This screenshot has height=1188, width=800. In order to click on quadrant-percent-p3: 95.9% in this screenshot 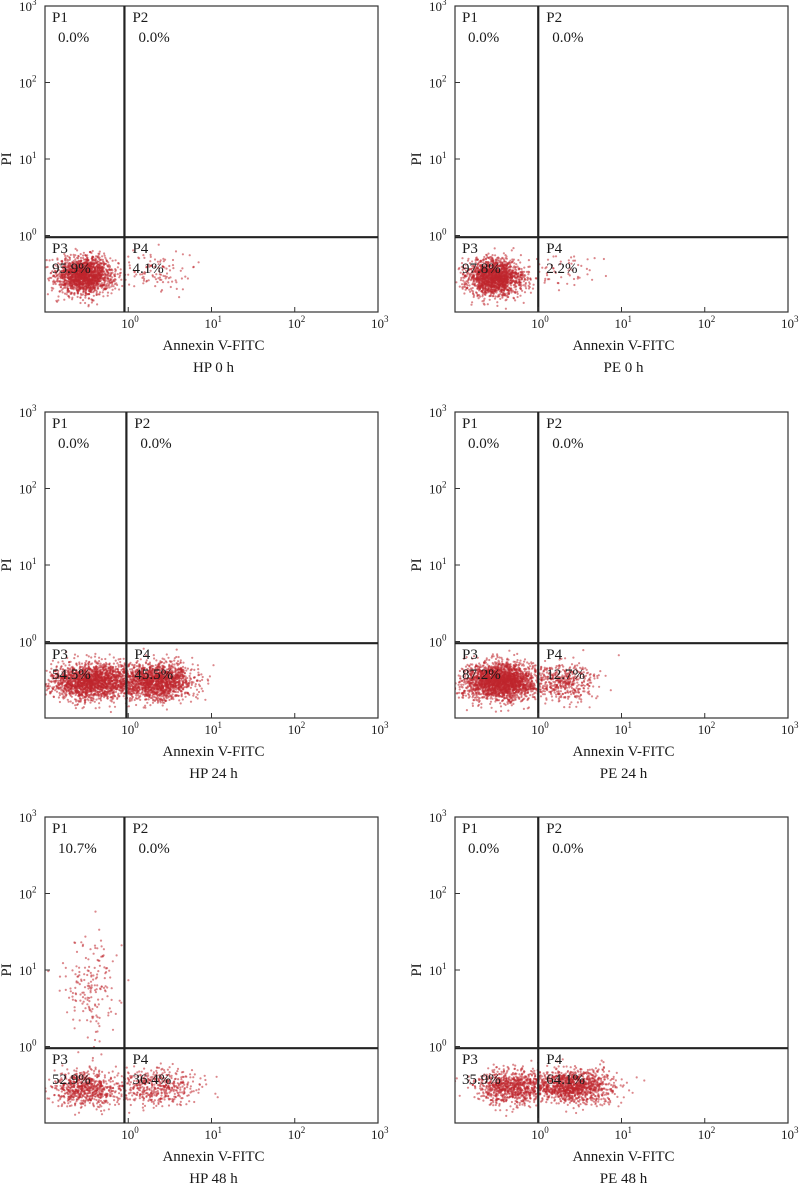, I will do `click(71, 269)`.